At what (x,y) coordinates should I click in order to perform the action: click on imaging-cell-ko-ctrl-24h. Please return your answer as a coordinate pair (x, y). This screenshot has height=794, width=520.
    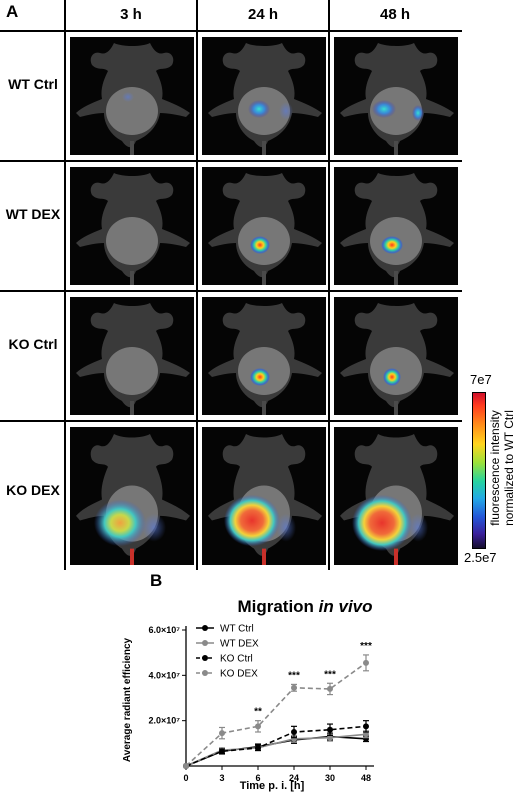
    Looking at the image, I should click on (264, 356).